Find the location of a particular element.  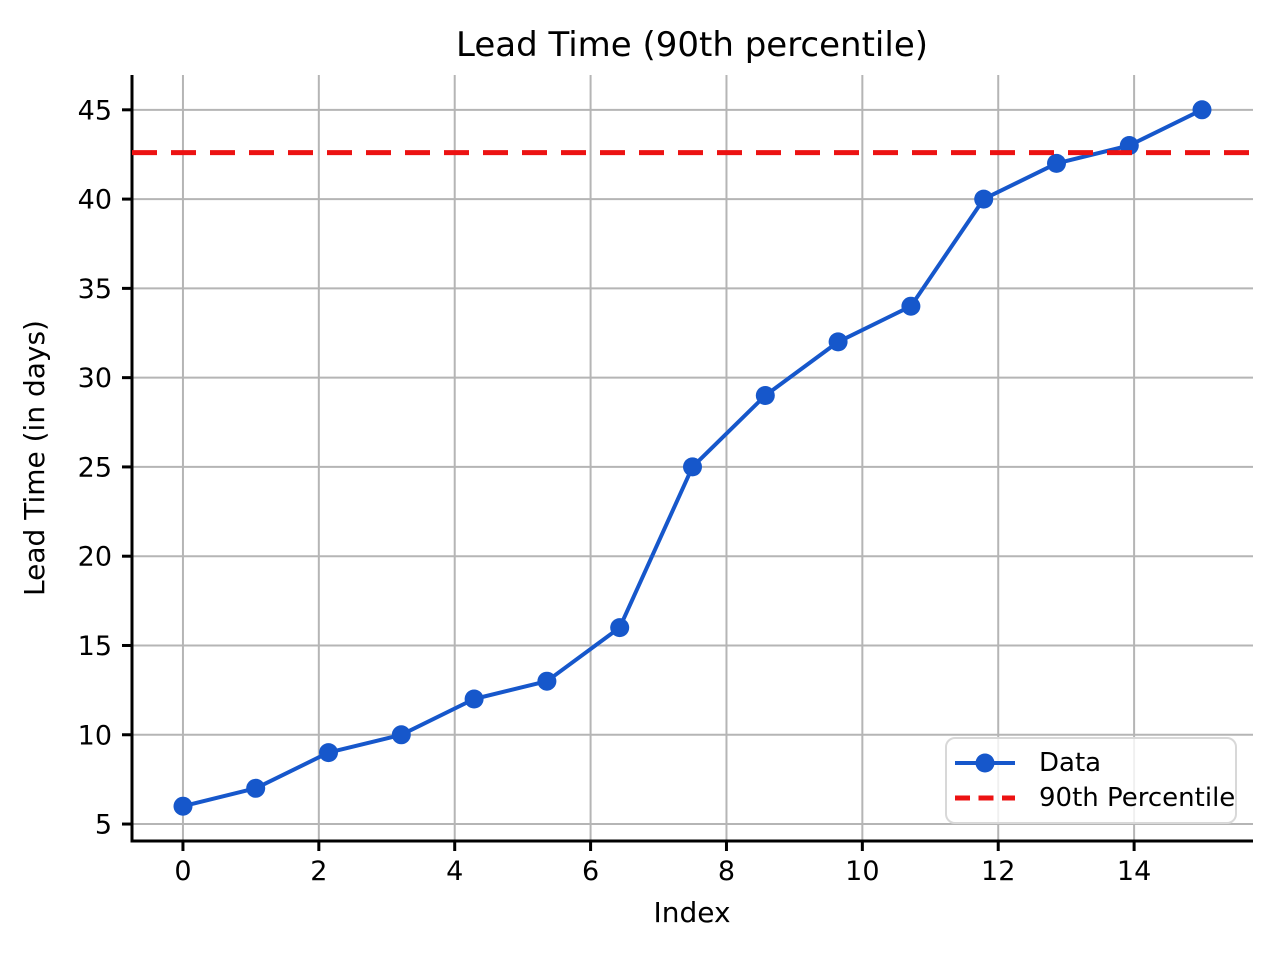

y-tick-label: 40 is located at coordinates (95, 200).